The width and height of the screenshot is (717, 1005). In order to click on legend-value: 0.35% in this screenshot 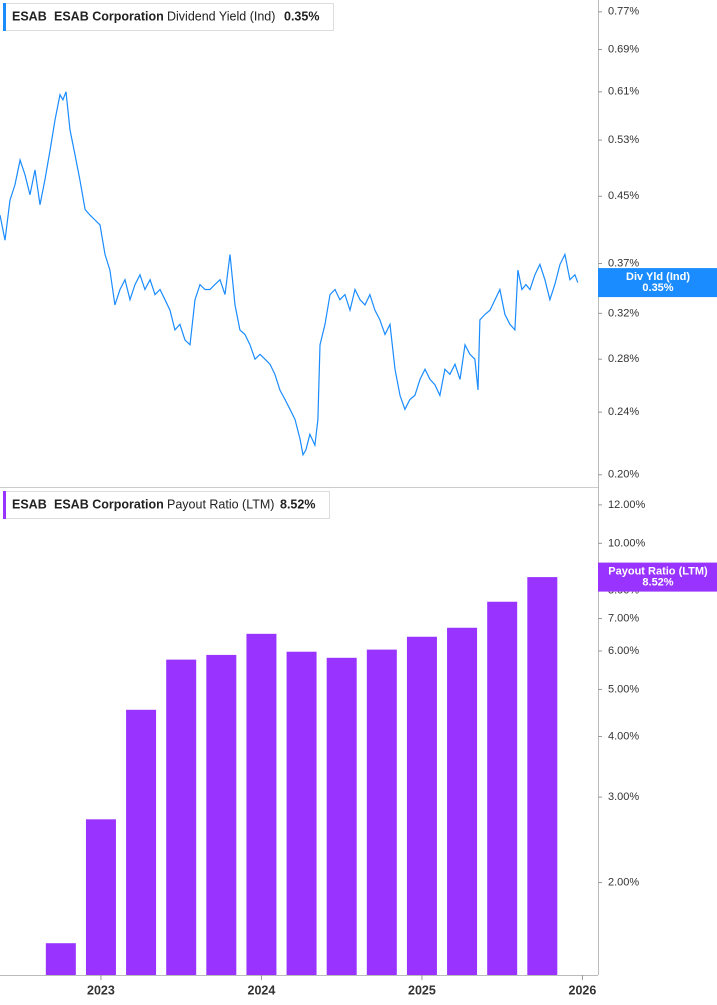, I will do `click(301, 16)`.